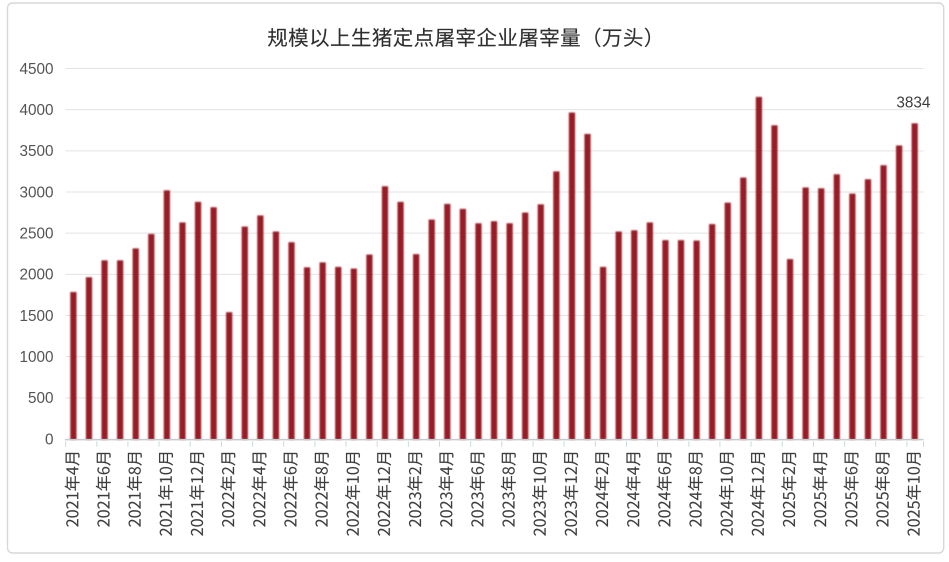 The image size is (949, 562). I want to click on svg-text: 0, so click(49, 439).